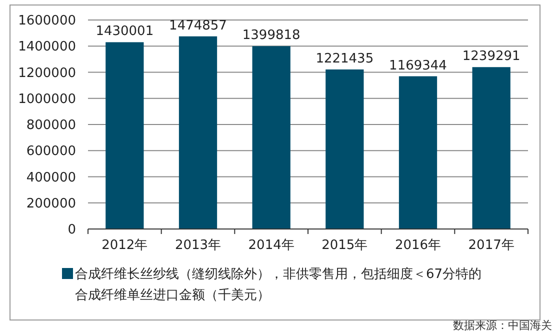  Describe the element at coordinates (47, 73) in the screenshot. I see `y-tick-label: 1200000` at that location.